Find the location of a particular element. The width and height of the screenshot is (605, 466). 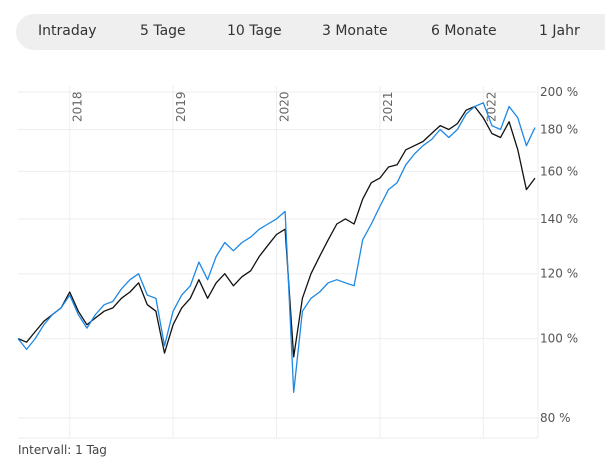

y-tick-label: 140 % is located at coordinates (559, 219).